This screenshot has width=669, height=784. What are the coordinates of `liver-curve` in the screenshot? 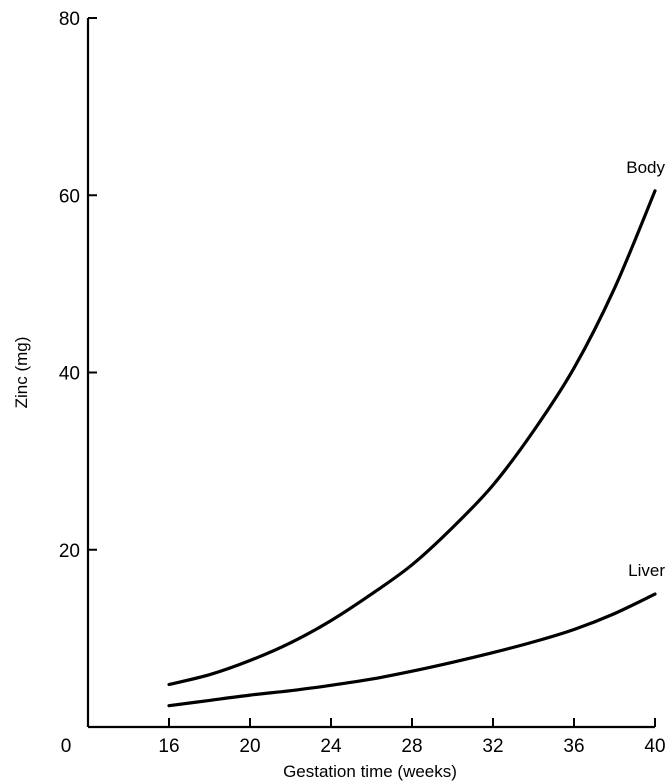 It's located at (412, 650).